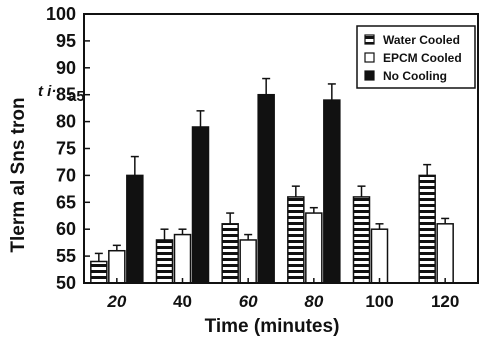  What do you see at coordinates (66, 41) in the screenshot?
I see `y-tick-label: 95` at bounding box center [66, 41].